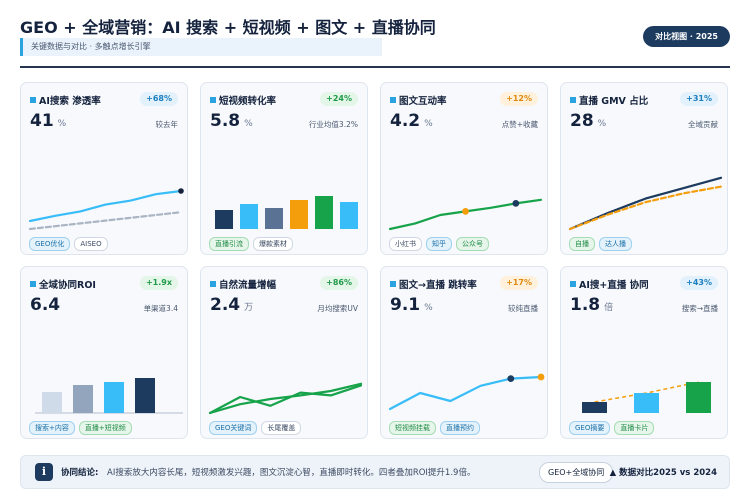  What do you see at coordinates (91, 244) in the screenshot?
I see `tag-chip: AISEO` at bounding box center [91, 244].